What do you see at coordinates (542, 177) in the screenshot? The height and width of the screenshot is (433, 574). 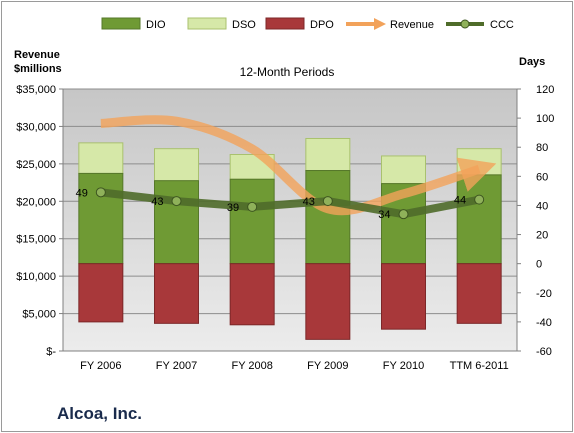 I see `right-tick-label: 60` at bounding box center [542, 177].